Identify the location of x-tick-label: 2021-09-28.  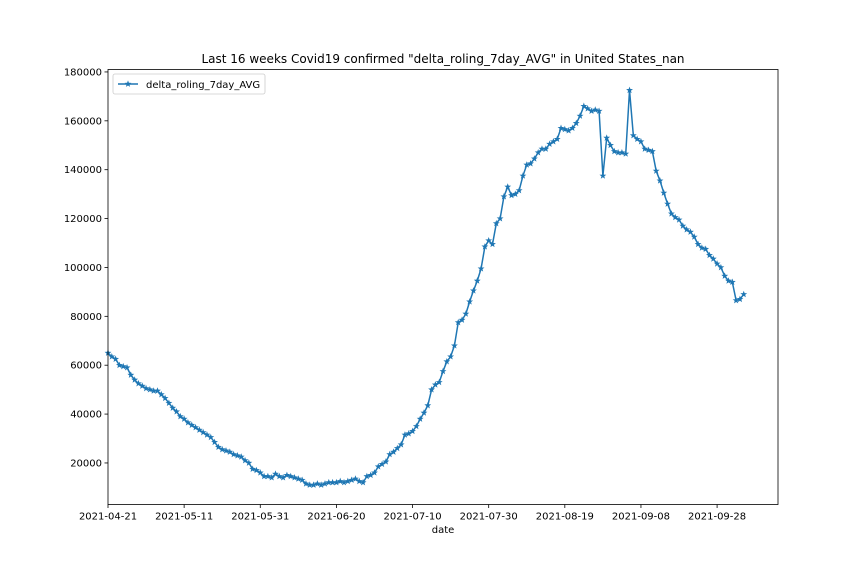
(717, 517).